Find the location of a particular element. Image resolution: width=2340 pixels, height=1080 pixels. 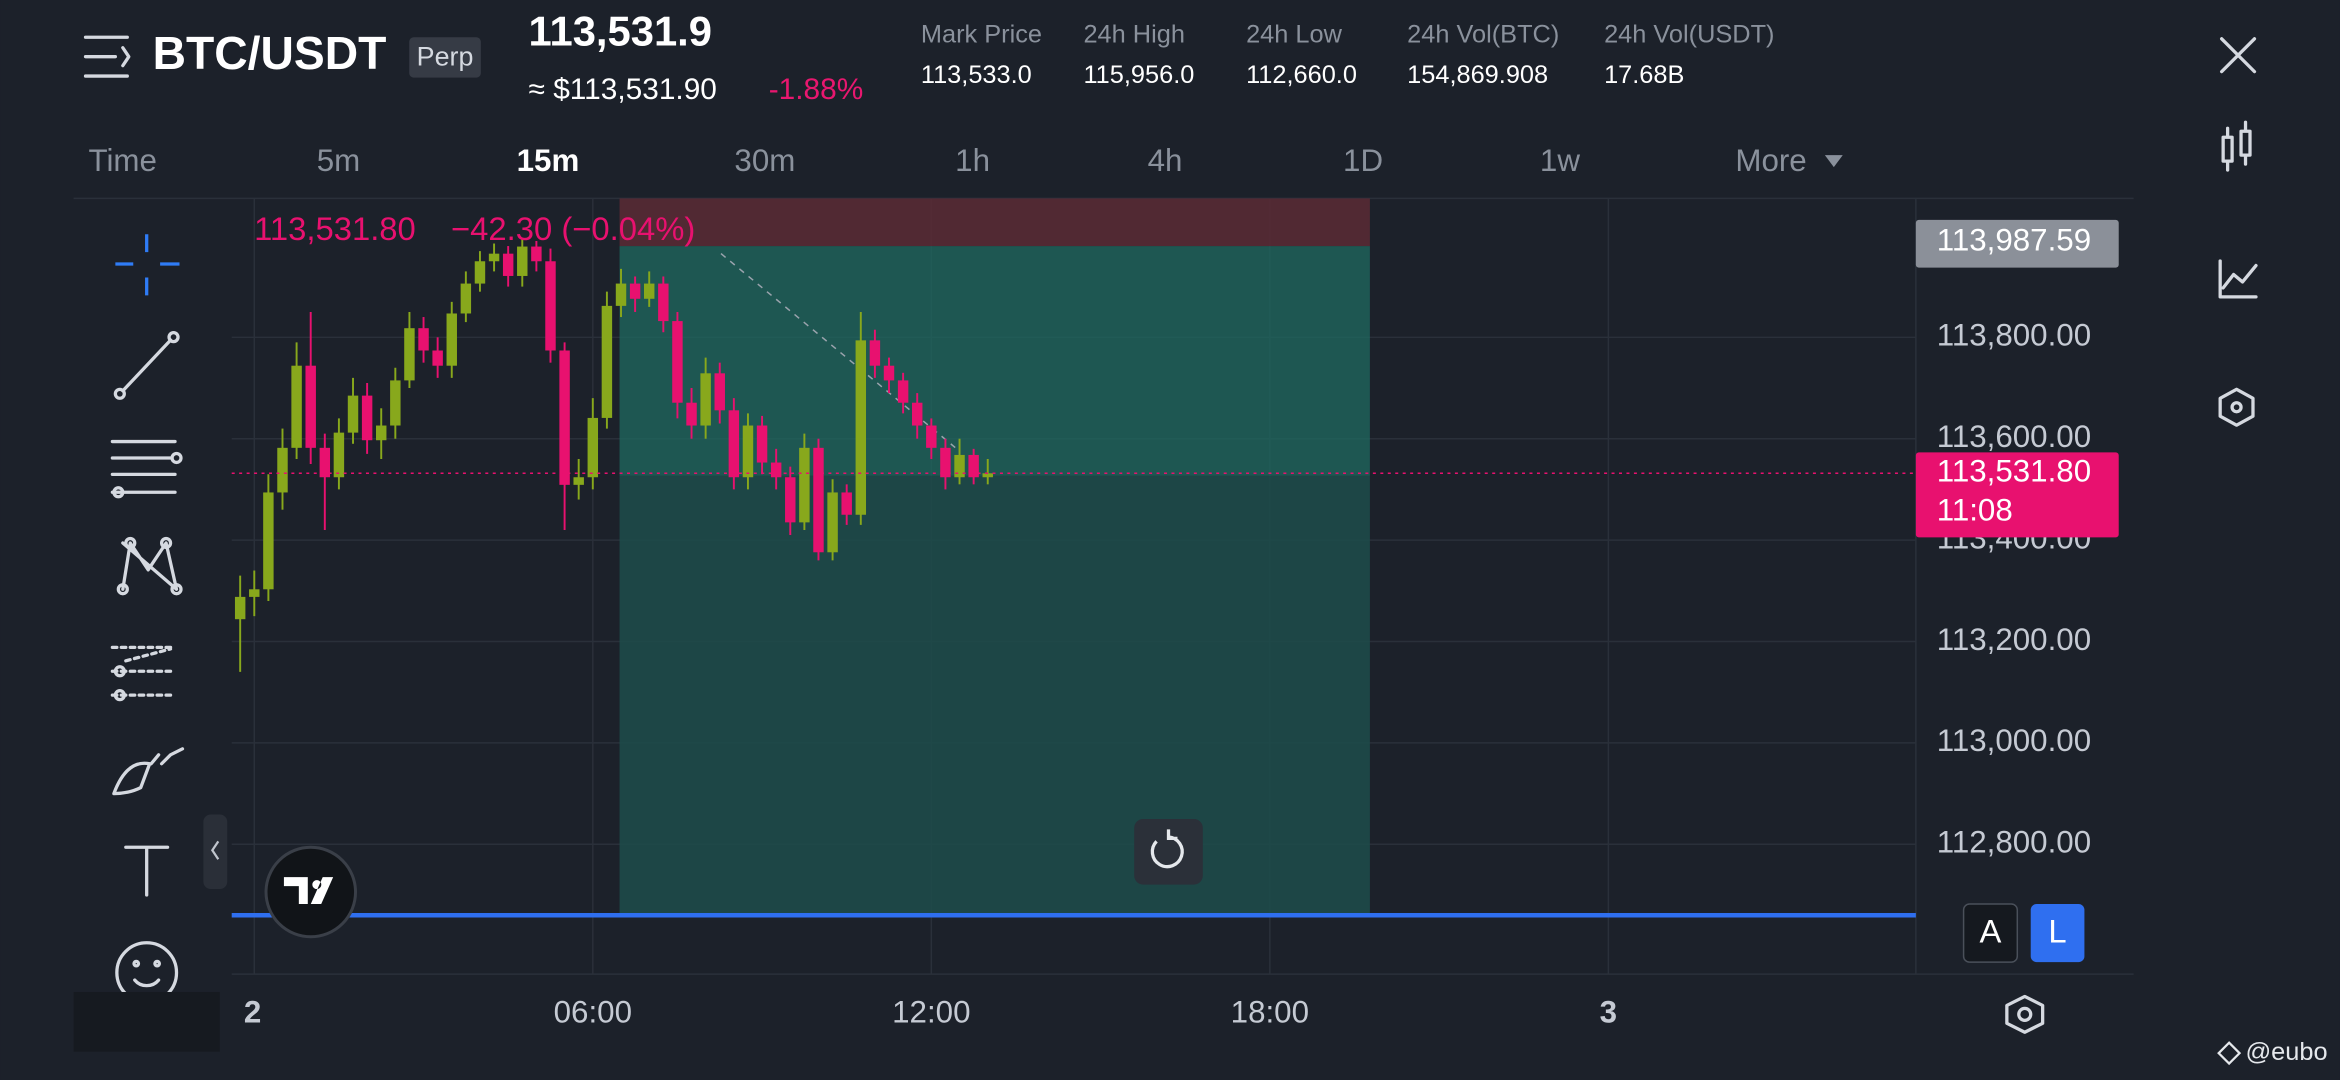

scale-button-label: A is located at coordinates (1990, 930).